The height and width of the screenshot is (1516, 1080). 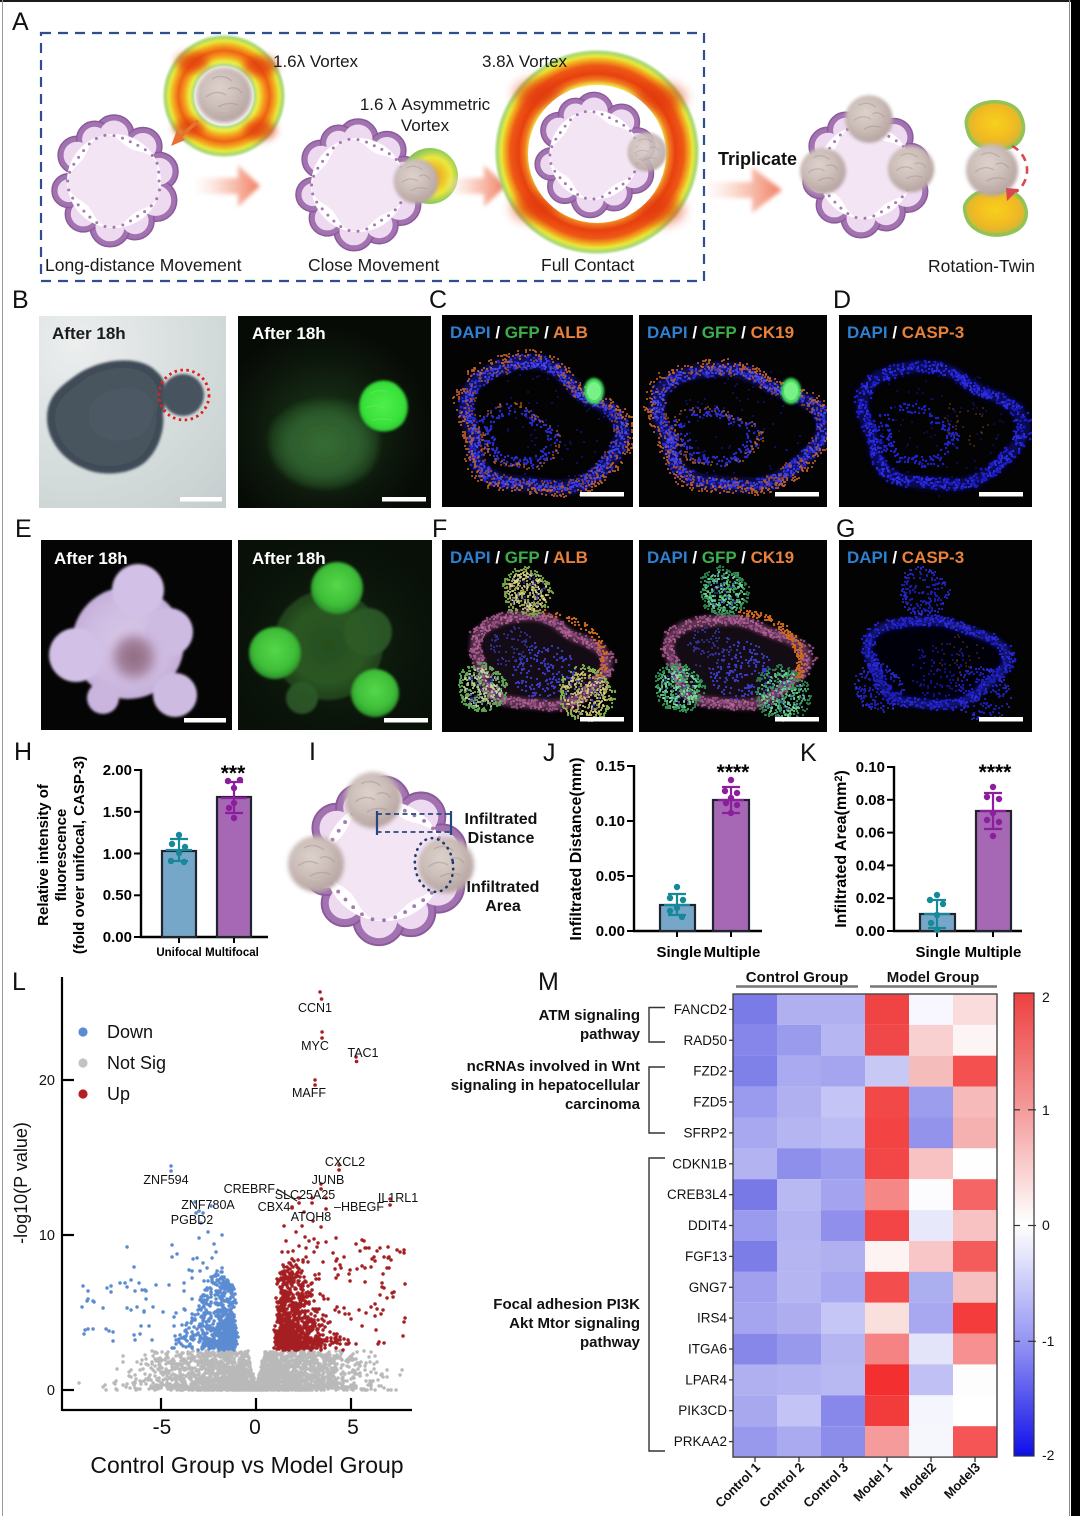 I want to click on svg-text: A, so click(x=20, y=22).